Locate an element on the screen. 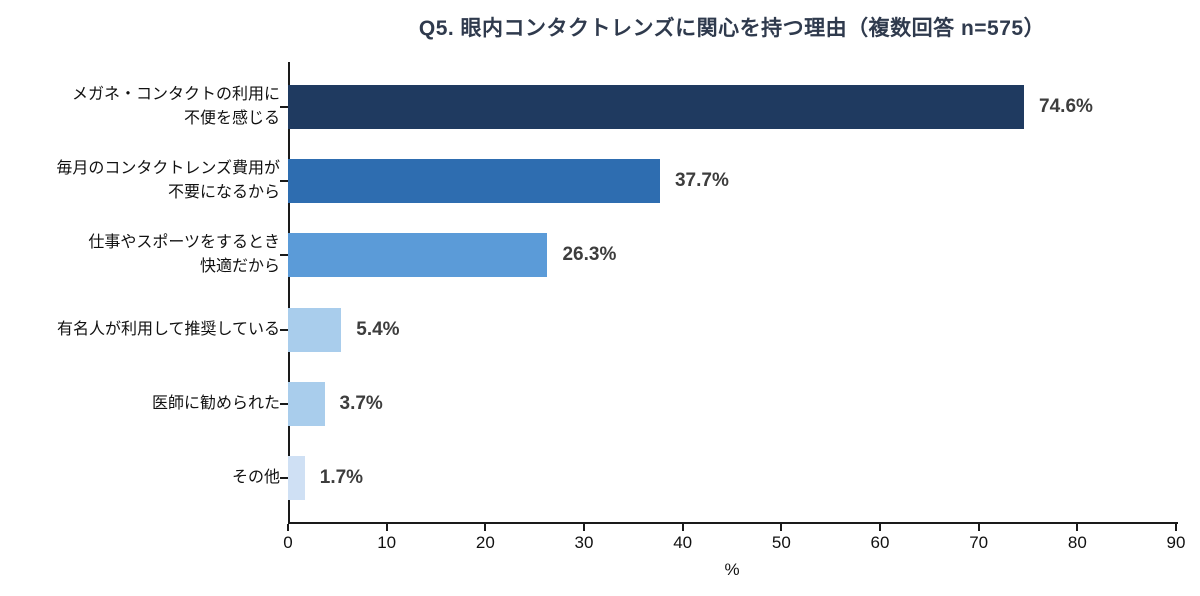 The height and width of the screenshot is (596, 1200). category-label: その他 is located at coordinates (255, 477).